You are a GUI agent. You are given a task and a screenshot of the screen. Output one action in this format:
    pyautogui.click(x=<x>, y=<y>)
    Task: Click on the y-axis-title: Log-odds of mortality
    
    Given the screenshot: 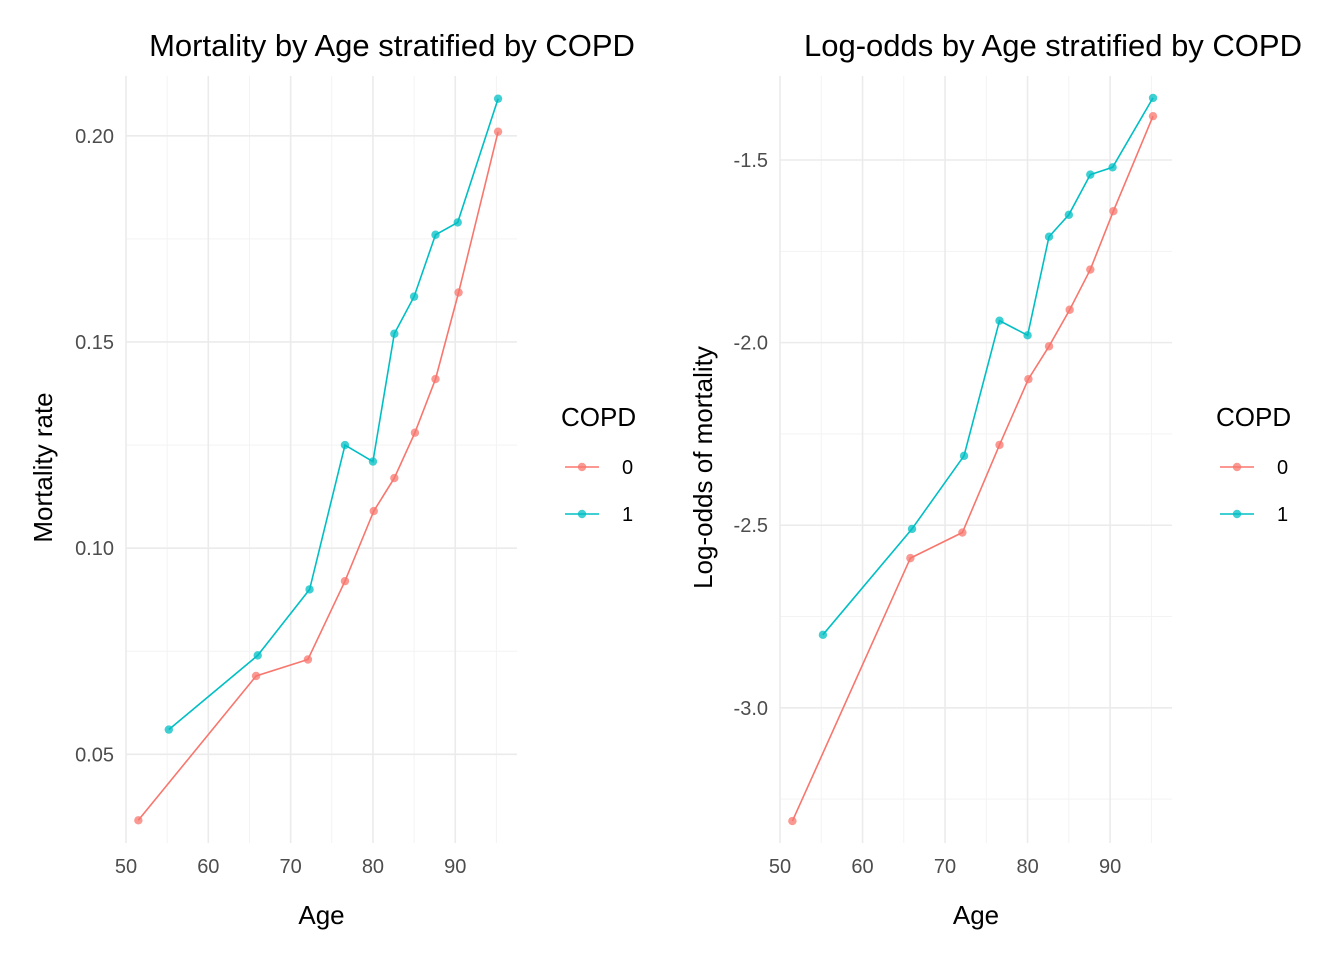 What is the action you would take?
    pyautogui.click(x=703, y=467)
    